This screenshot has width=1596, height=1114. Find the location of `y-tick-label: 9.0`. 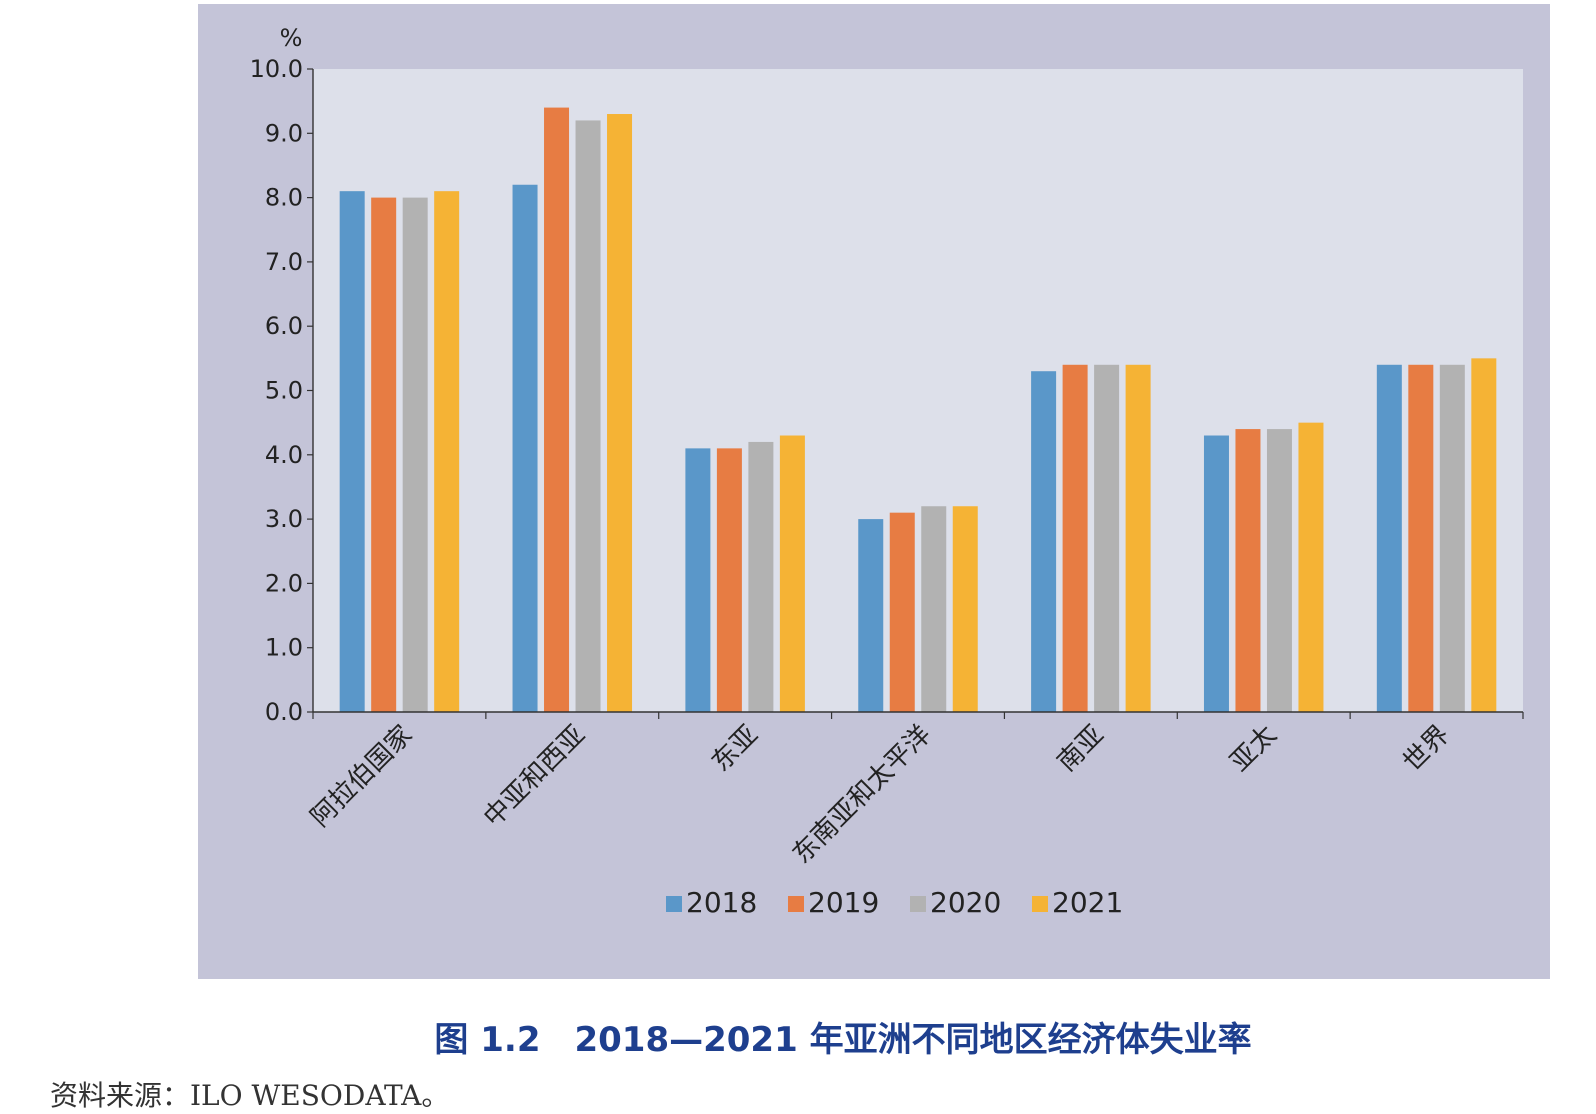

y-tick-label: 9.0 is located at coordinates (284, 133).